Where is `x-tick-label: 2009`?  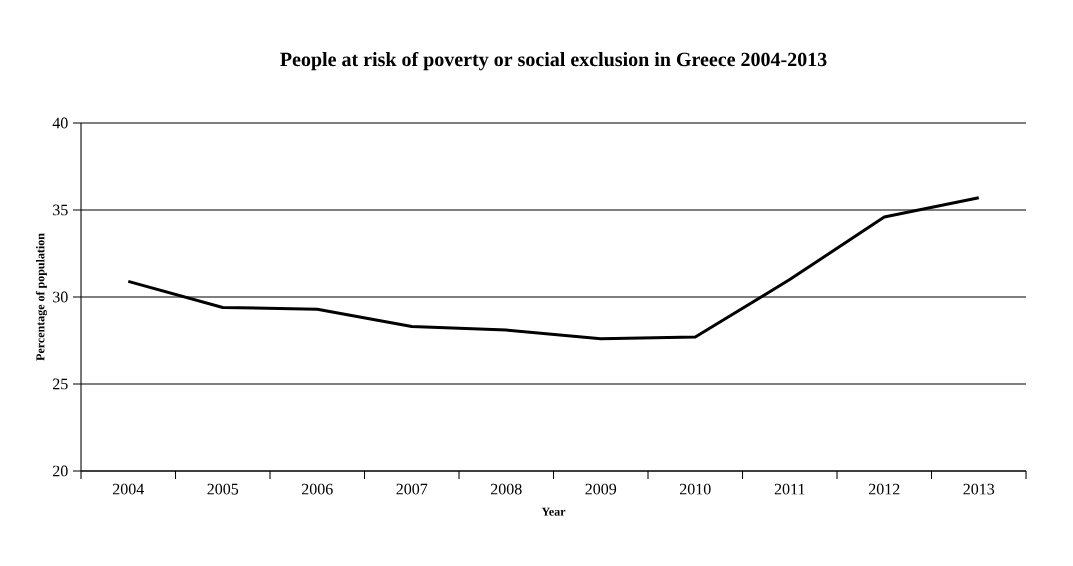
x-tick-label: 2009 is located at coordinates (601, 489).